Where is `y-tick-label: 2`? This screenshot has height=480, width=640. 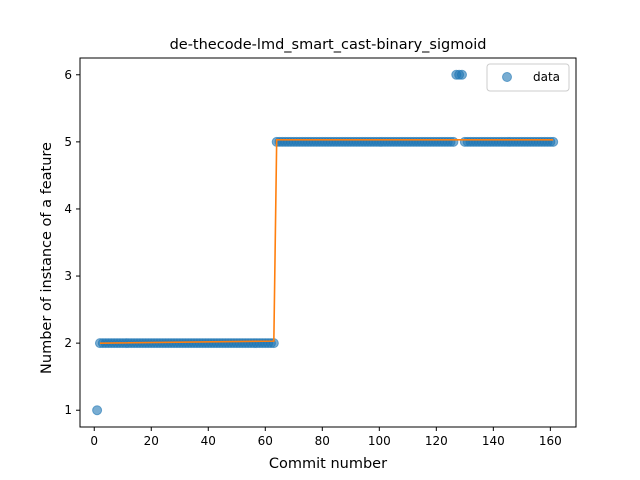
y-tick-label: 2 is located at coordinates (68, 343).